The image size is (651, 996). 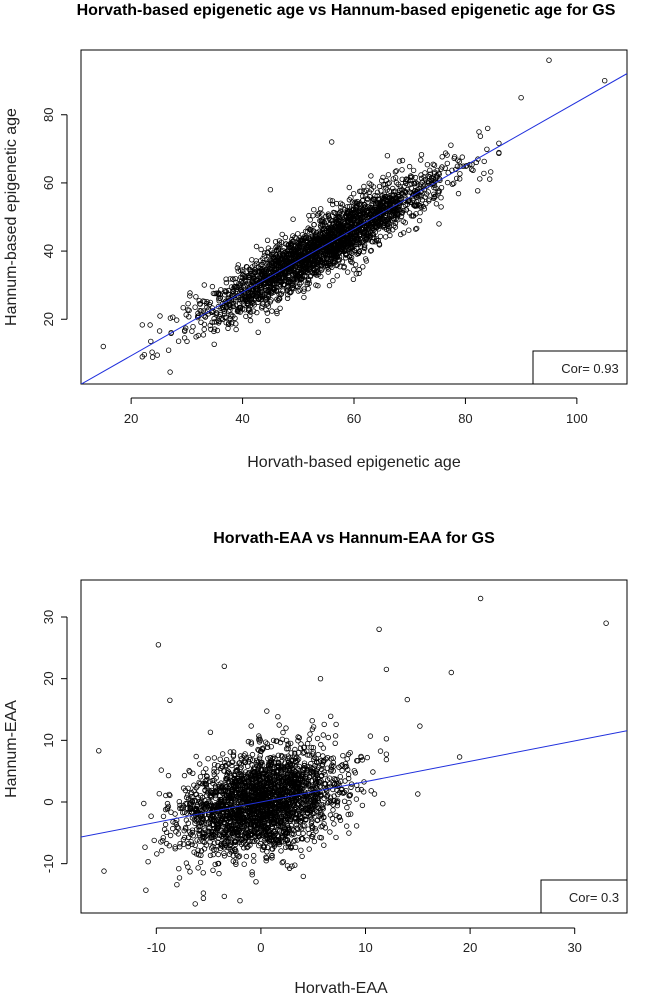 I want to click on chart-1-y-axis-label: Hannum-based epigenetic age, so click(x=11, y=217).